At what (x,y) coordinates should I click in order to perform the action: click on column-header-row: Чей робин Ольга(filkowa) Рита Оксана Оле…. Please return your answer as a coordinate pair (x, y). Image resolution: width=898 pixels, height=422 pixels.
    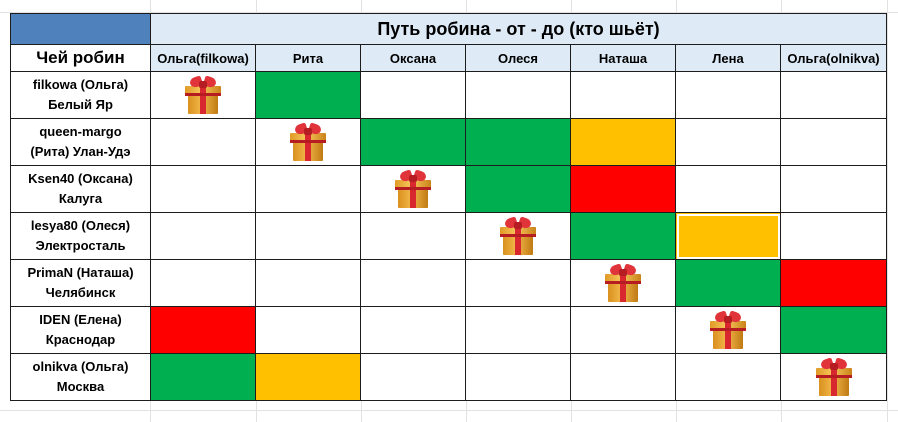
    Looking at the image, I should click on (448, 58).